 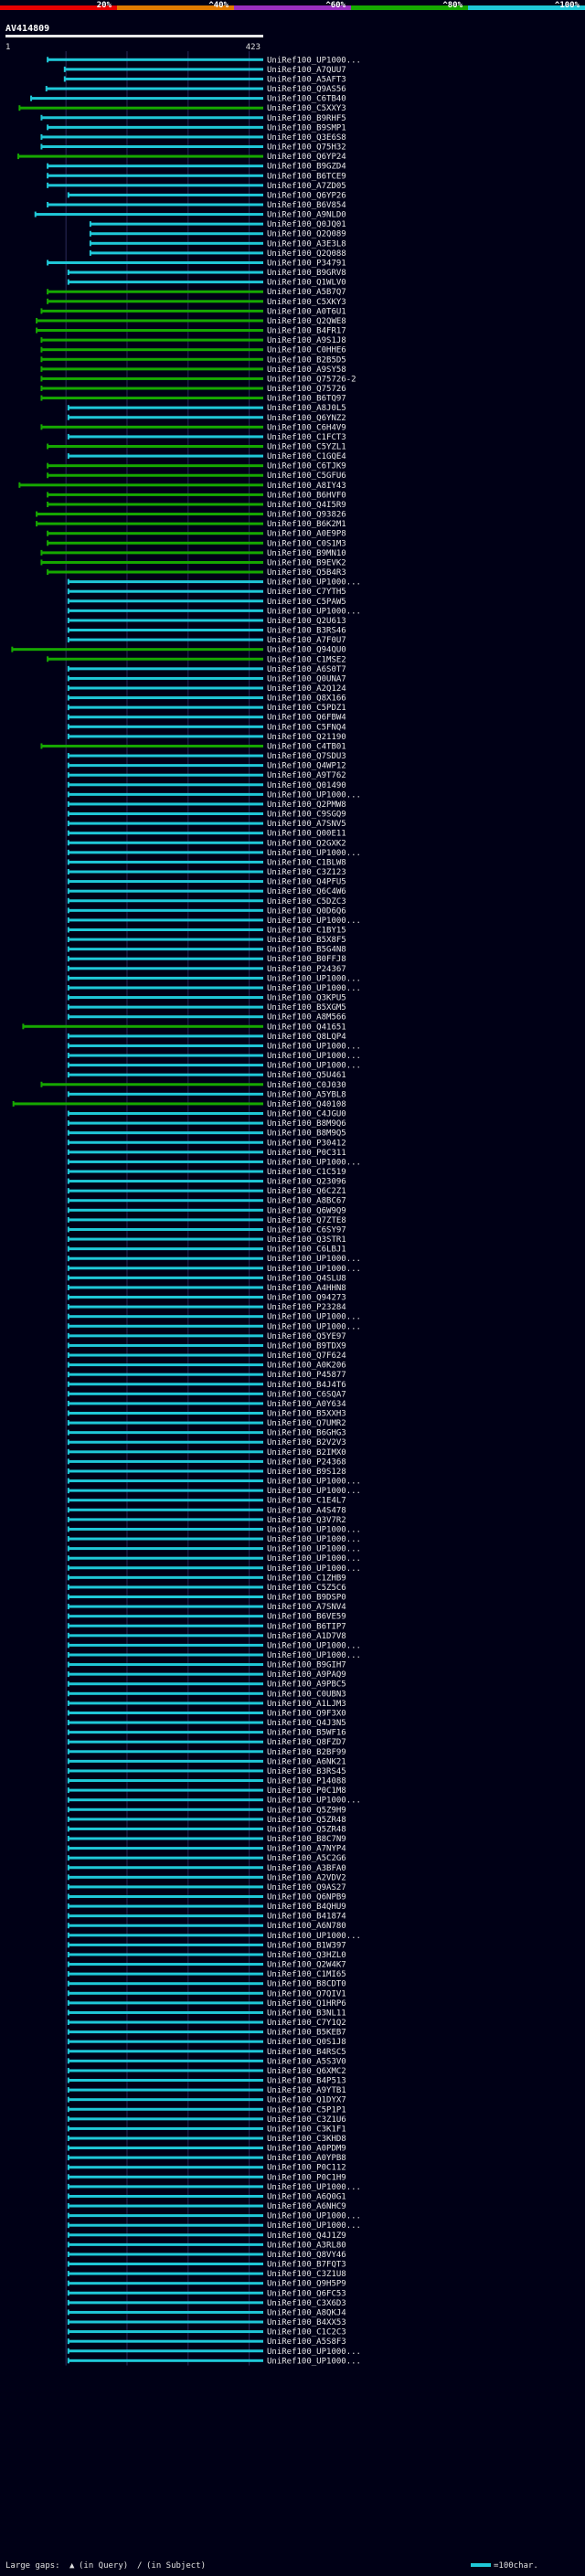 I want to click on hit-label: UniRef100_A9YTB1, so click(x=307, y=2090).